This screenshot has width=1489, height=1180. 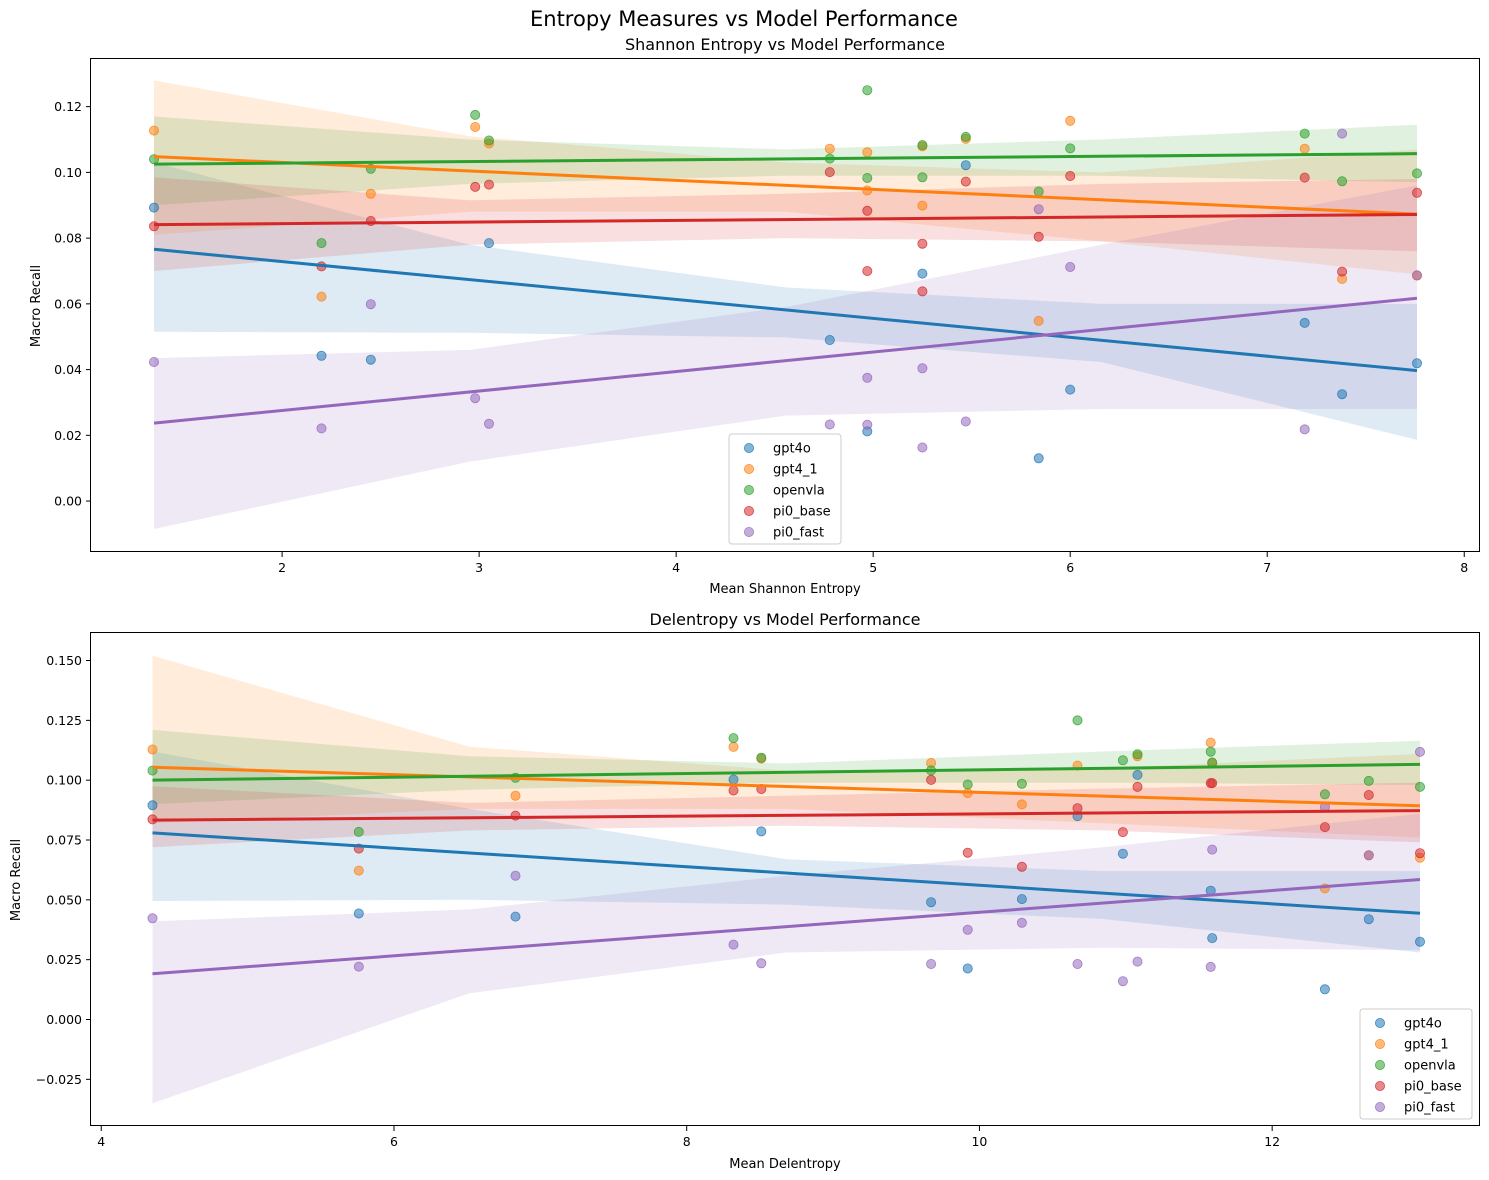 I want to click on x-tick-label: 7, so click(x=1267, y=567).